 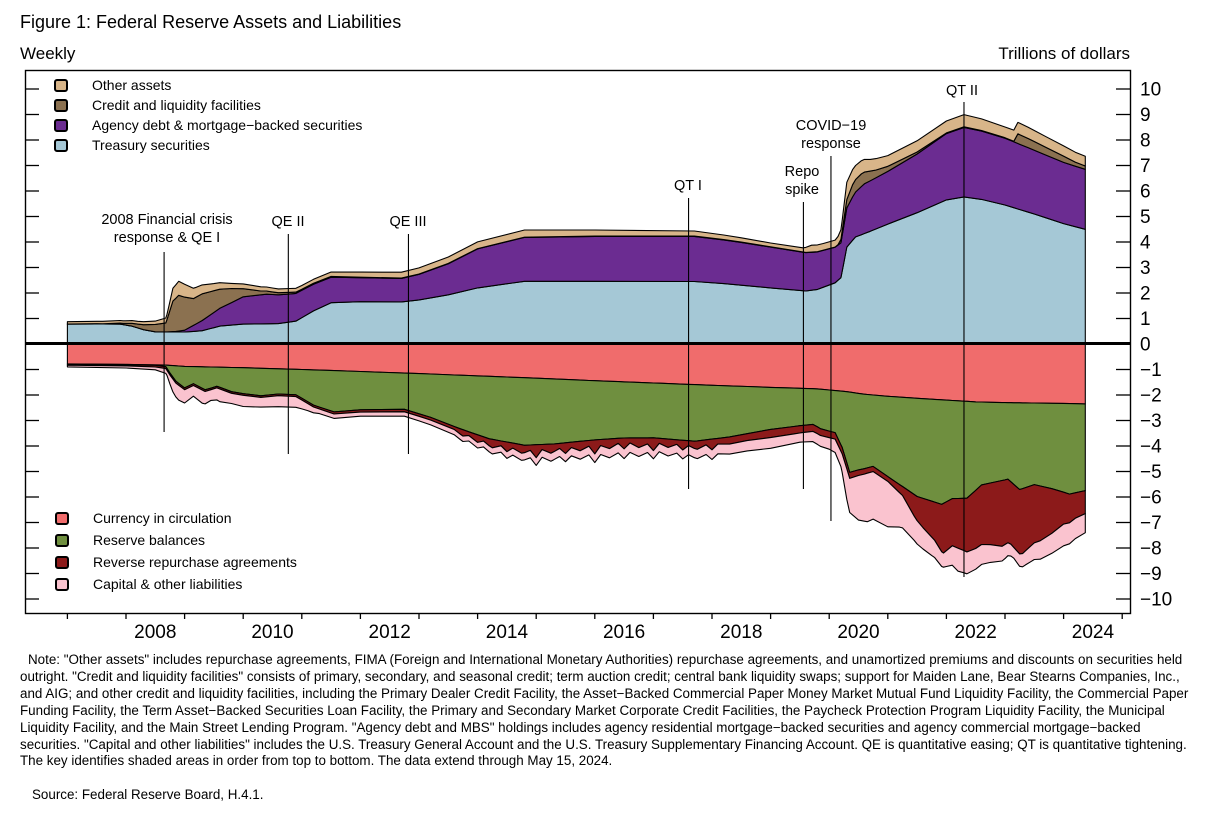 What do you see at coordinates (1145, 217) in the screenshot?
I see `y-tick-label: 5` at bounding box center [1145, 217].